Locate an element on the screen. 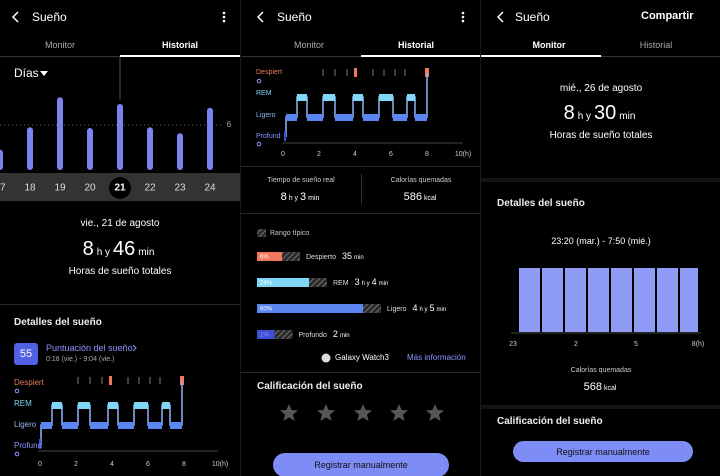  text-part: 46 is located at coordinates (124, 249).